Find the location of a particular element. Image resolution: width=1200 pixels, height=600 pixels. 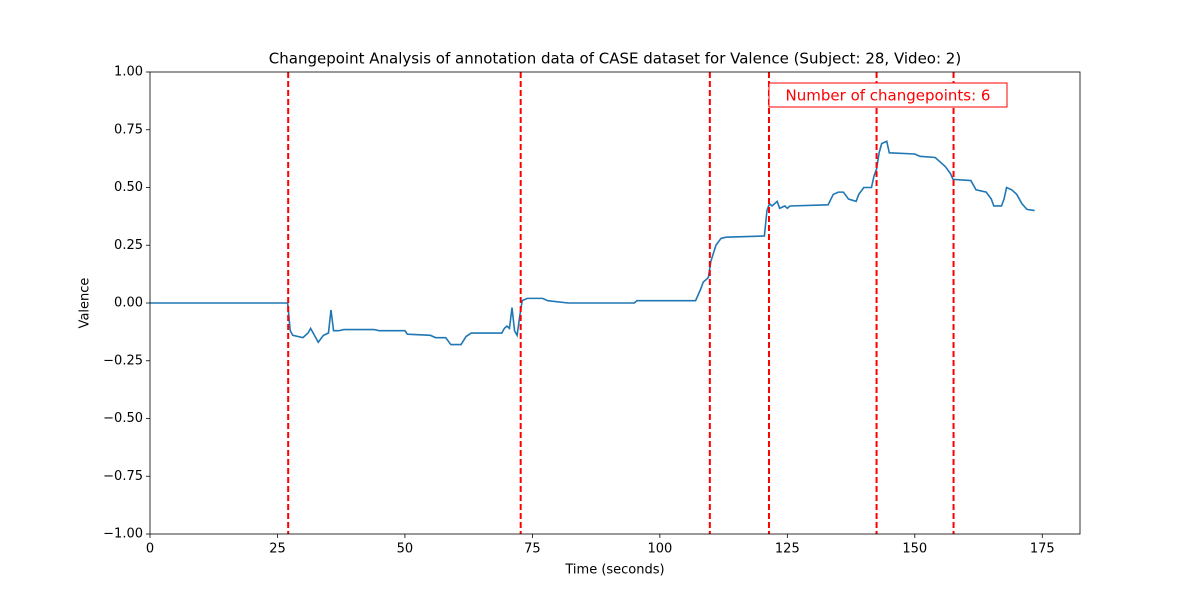

y-tick-label: −1.00 is located at coordinates (123, 534).